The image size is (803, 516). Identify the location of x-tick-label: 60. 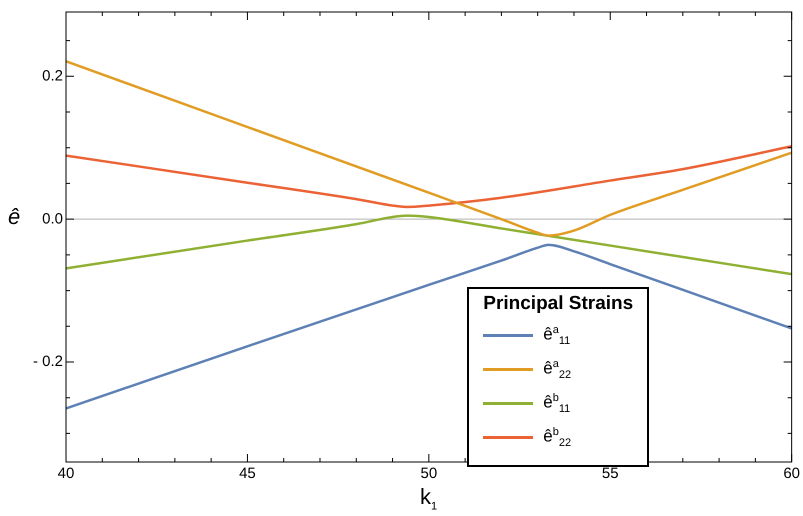
(791, 473).